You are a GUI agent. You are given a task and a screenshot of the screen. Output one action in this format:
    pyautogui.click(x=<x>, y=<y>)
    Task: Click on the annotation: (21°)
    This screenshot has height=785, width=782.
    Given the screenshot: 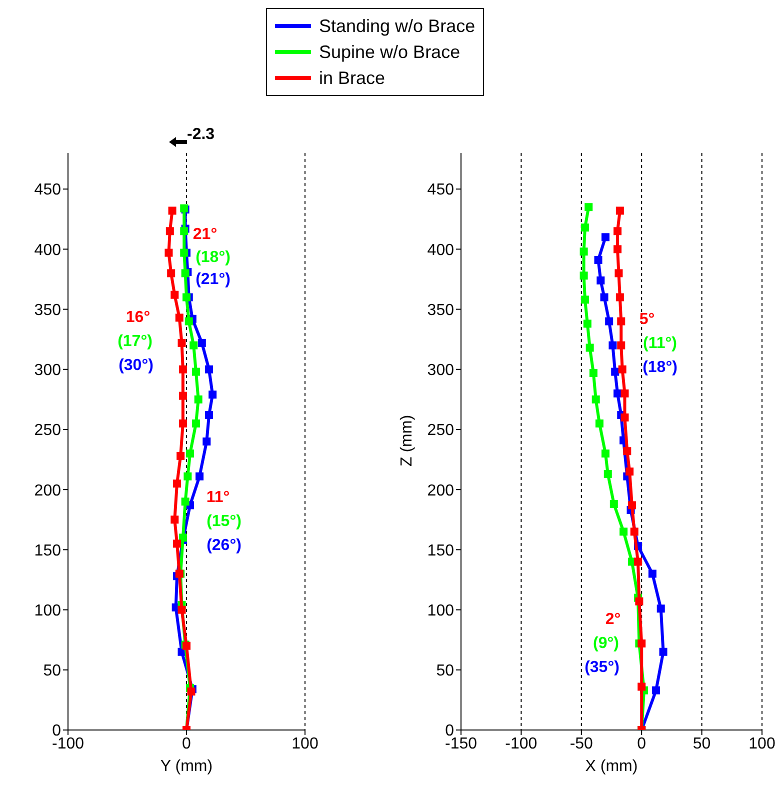 What is the action you would take?
    pyautogui.click(x=213, y=280)
    